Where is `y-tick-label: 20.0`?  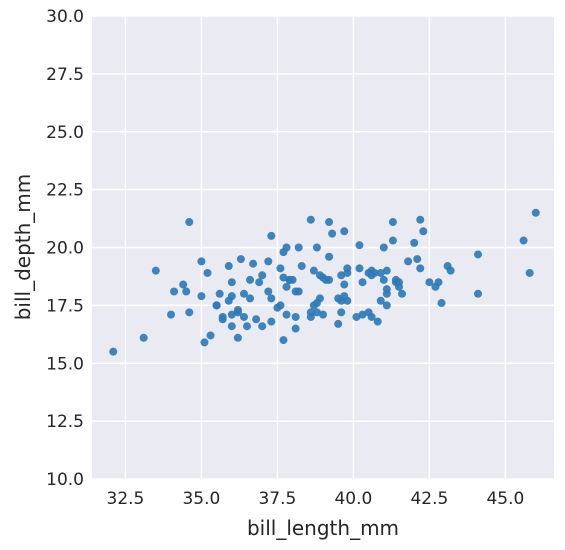
y-tick-label: 20.0 is located at coordinates (65, 249).